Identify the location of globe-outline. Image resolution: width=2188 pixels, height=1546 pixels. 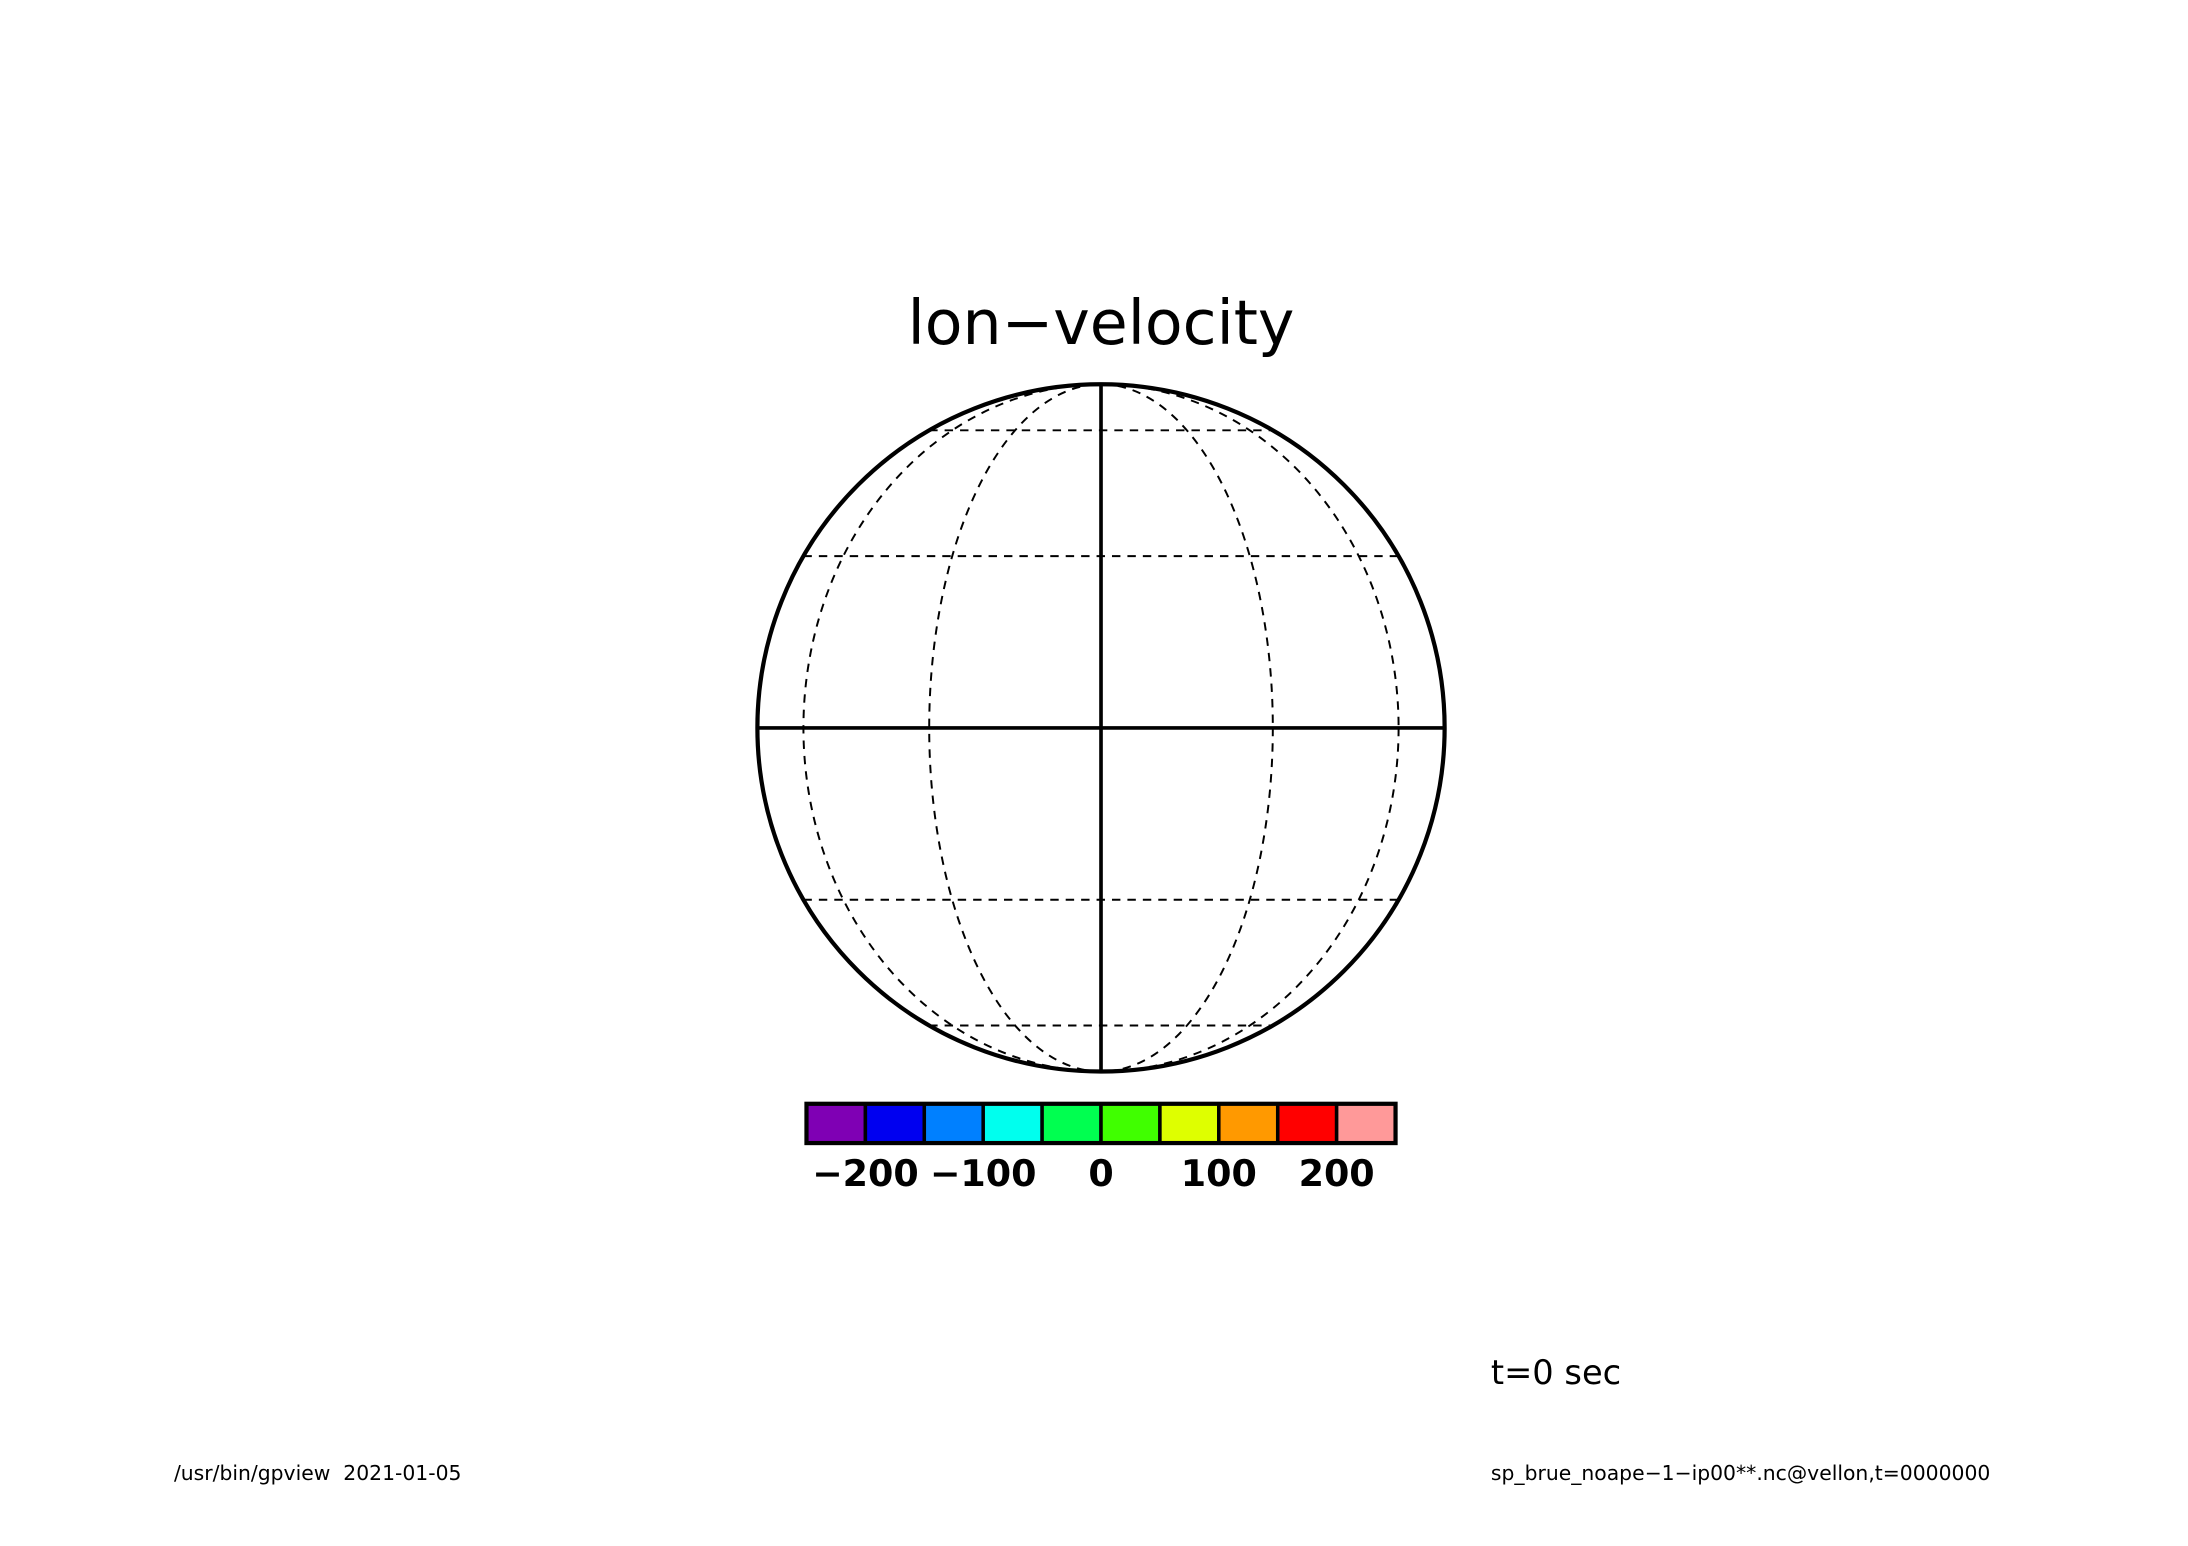
(1101, 728).